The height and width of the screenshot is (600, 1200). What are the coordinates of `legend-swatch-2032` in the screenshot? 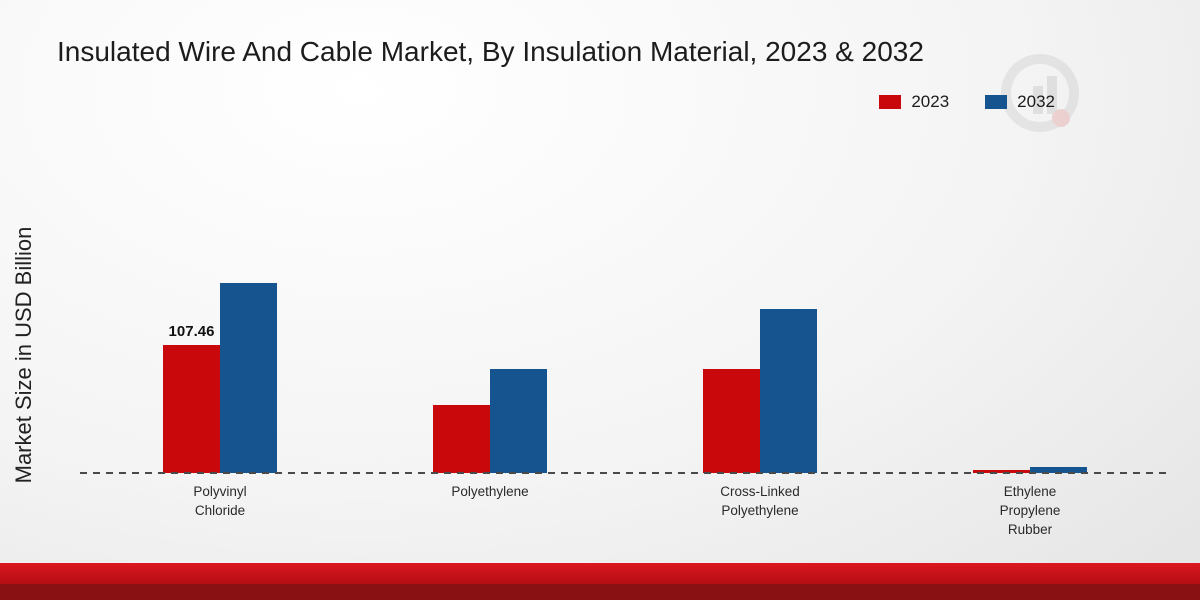 It's located at (996, 102).